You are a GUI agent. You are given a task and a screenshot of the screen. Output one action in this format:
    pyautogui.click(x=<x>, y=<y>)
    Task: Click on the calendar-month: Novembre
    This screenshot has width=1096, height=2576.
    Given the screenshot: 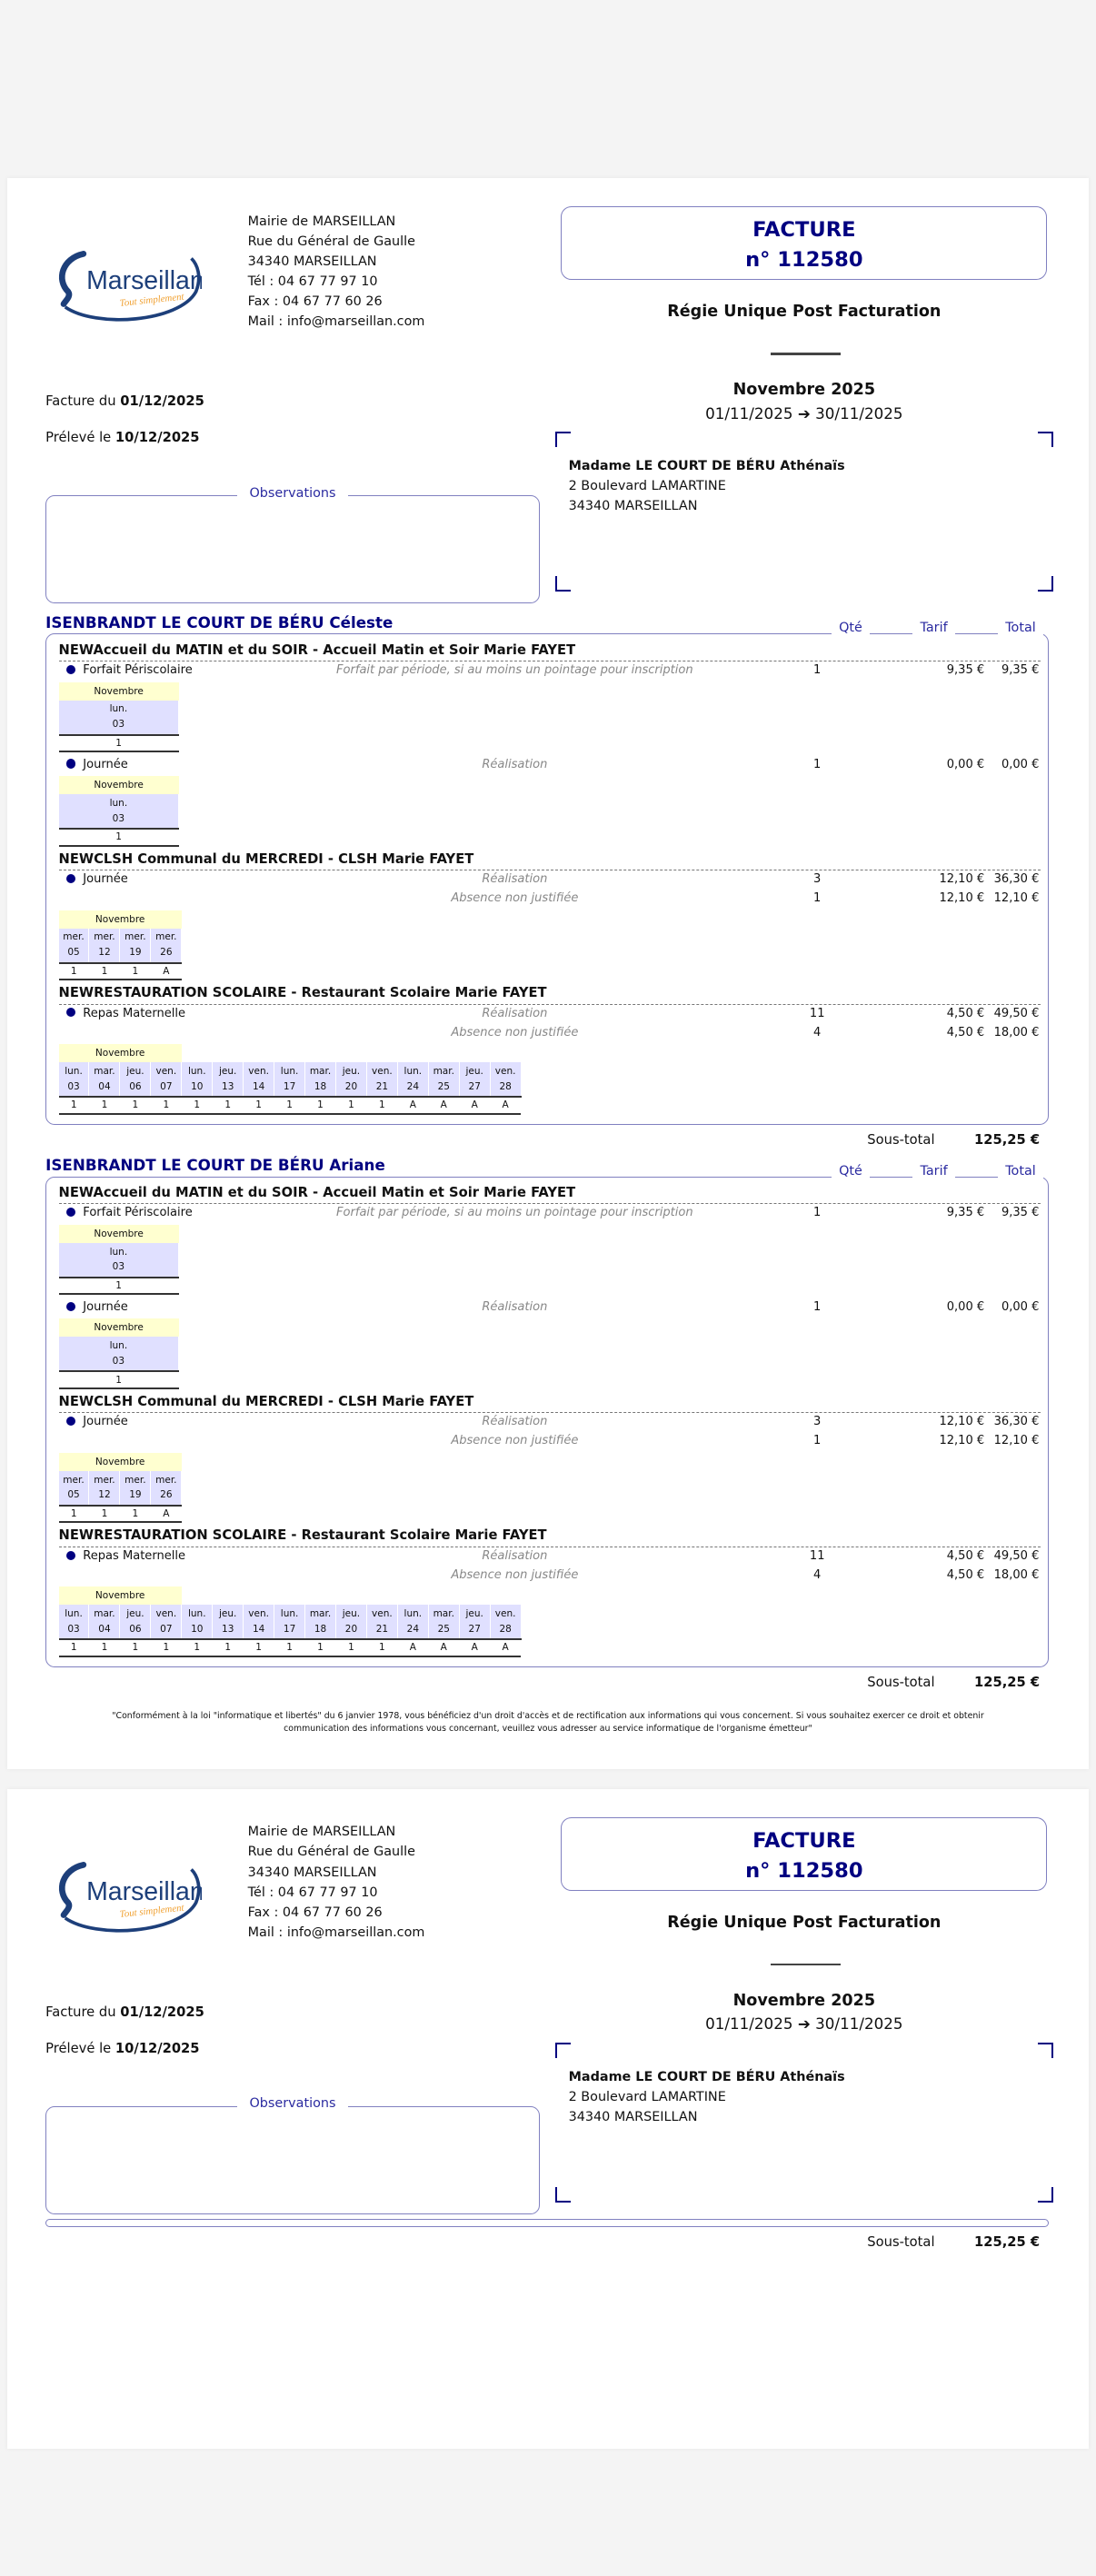 What is the action you would take?
    pyautogui.click(x=120, y=1462)
    